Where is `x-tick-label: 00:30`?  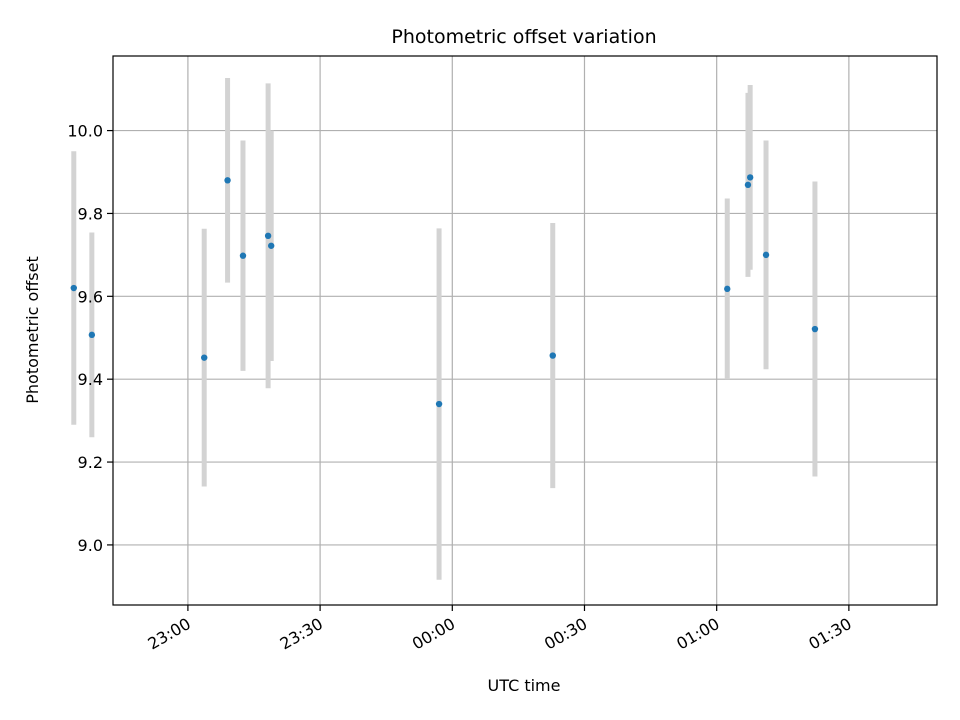
x-tick-label: 00:30 is located at coordinates (565, 634).